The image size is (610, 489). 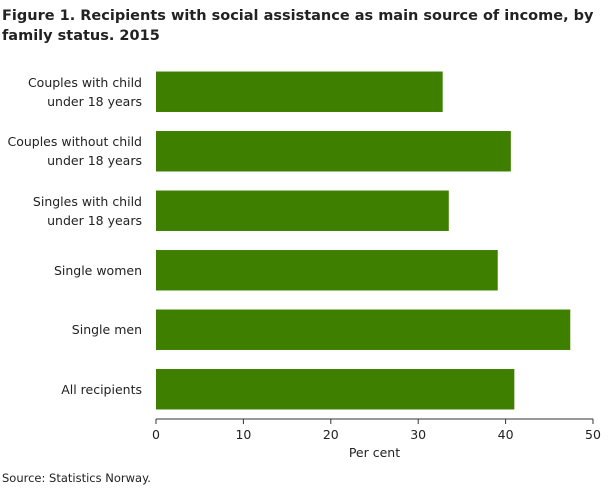 I want to click on x-tick-label: 30, so click(x=418, y=434).